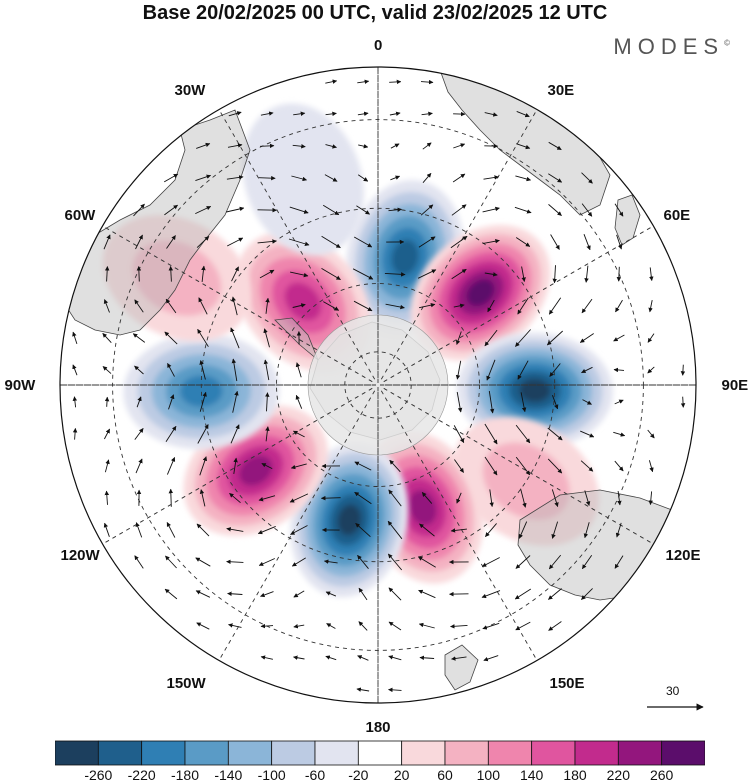  What do you see at coordinates (618, 775) in the screenshot?
I see `colorbar-tick-label: 220` at bounding box center [618, 775].